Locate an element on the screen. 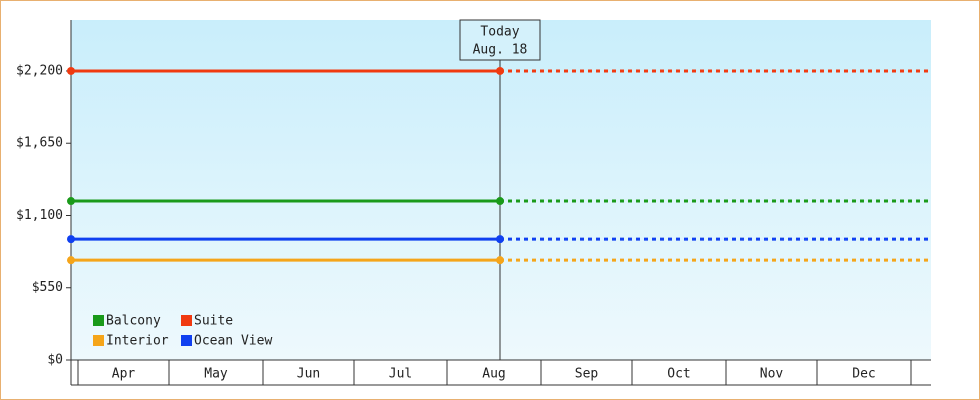  y-tick-label: $0 is located at coordinates (55, 360).